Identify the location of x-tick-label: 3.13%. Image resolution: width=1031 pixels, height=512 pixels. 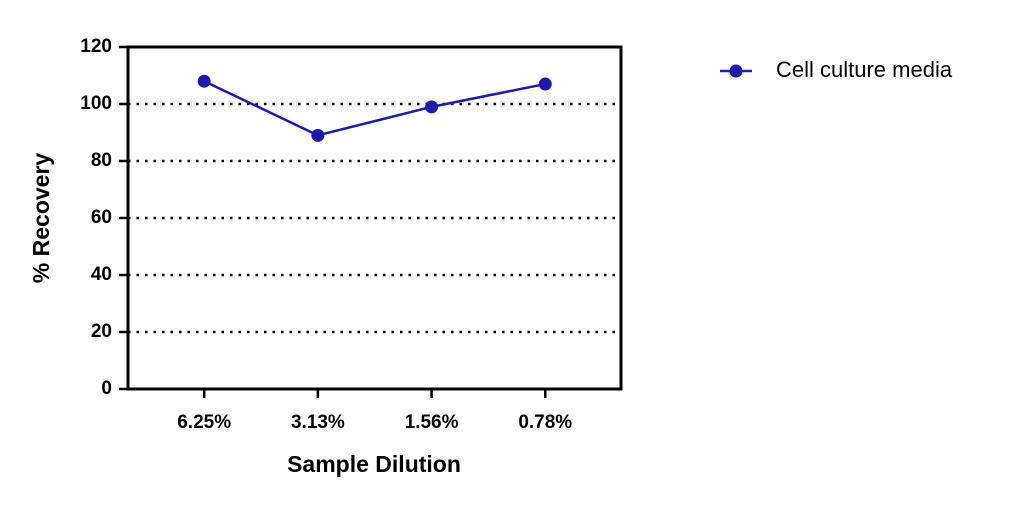
(318, 422).